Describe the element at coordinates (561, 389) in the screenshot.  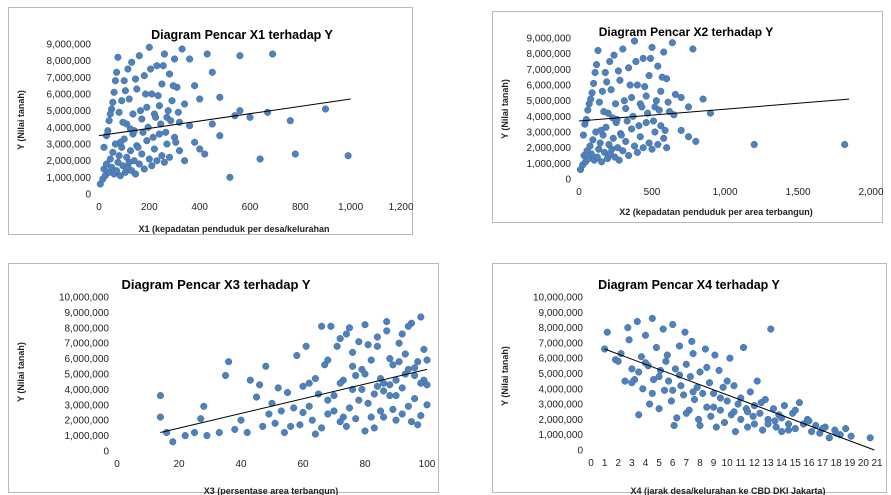
I see `y-tick-label: 4,000,000` at that location.